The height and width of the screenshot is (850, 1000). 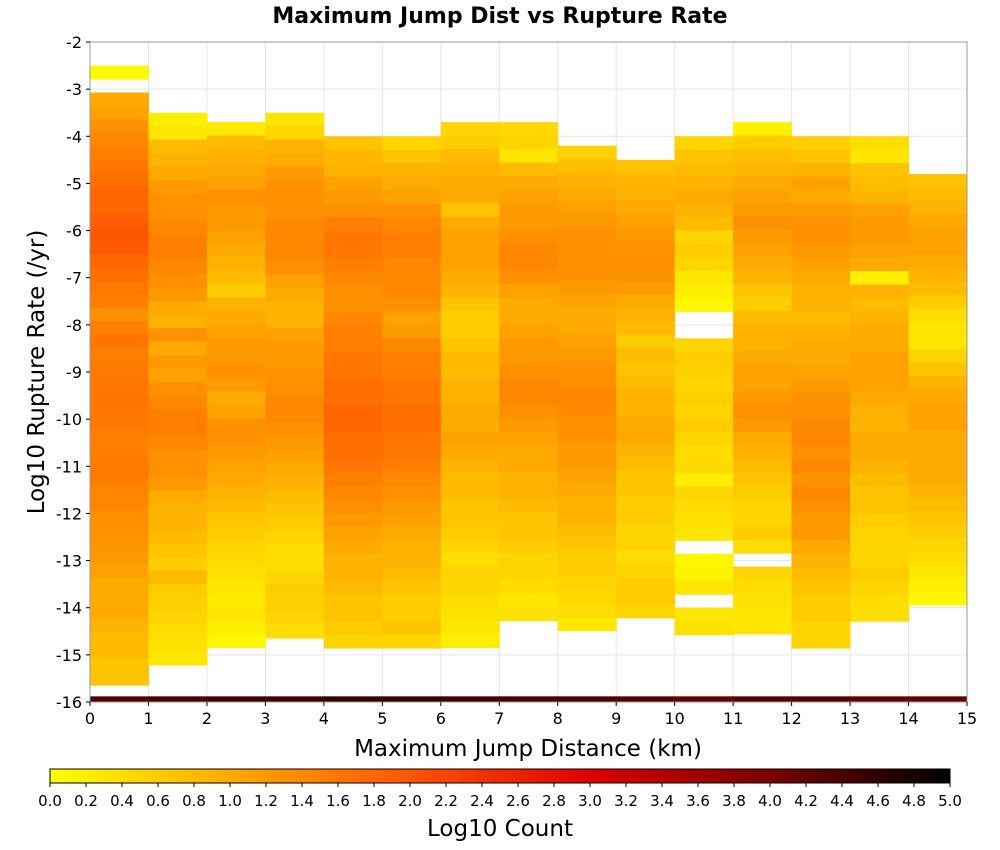 What do you see at coordinates (791, 718) in the screenshot?
I see `x-tick-label: 12` at bounding box center [791, 718].